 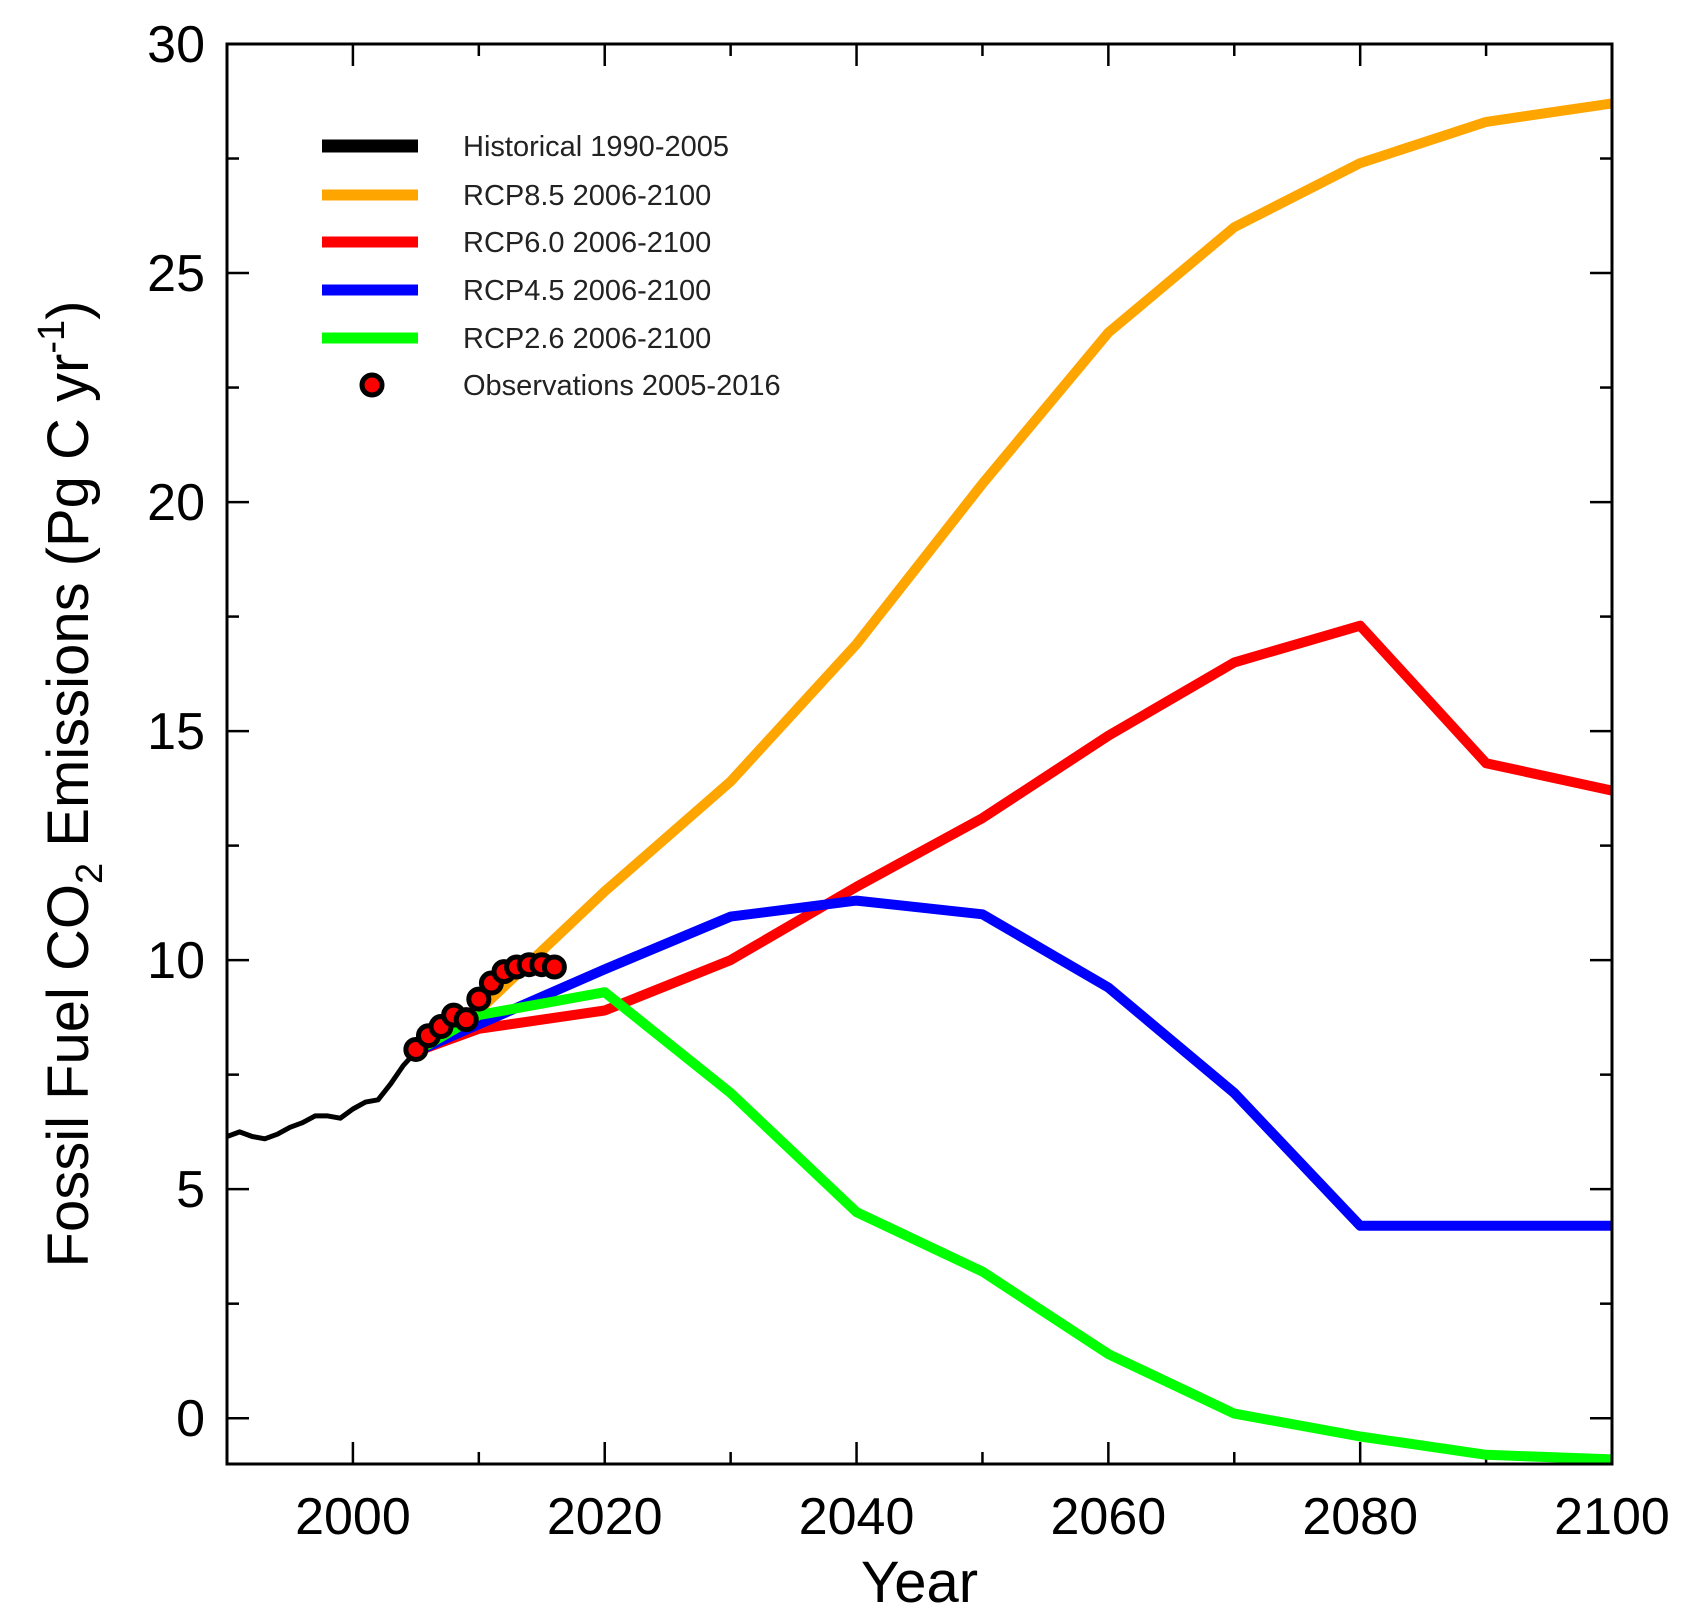 I want to click on x-tick-label: 2020, so click(x=605, y=1517).